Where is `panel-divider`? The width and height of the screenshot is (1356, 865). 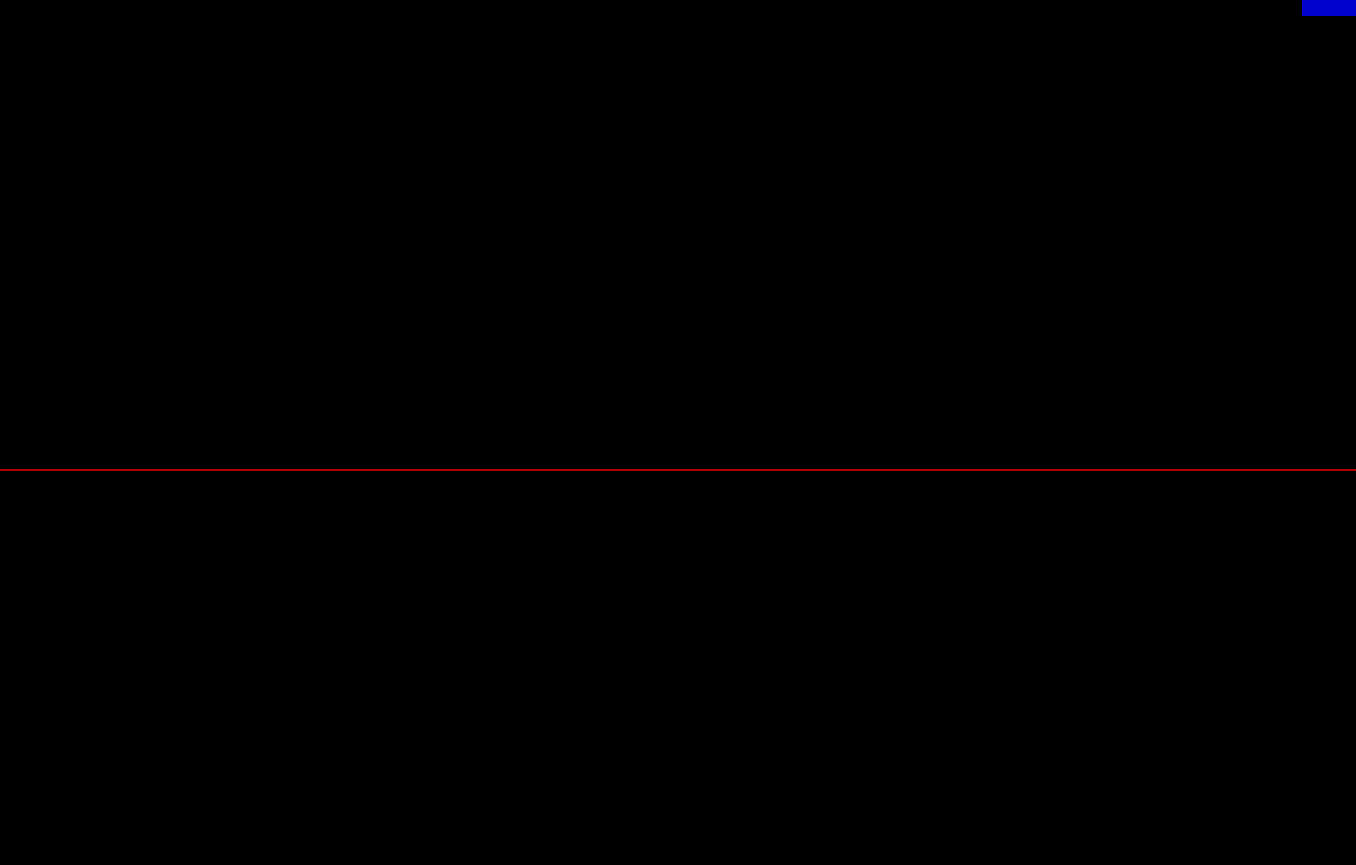
panel-divider is located at coordinates (678, 470).